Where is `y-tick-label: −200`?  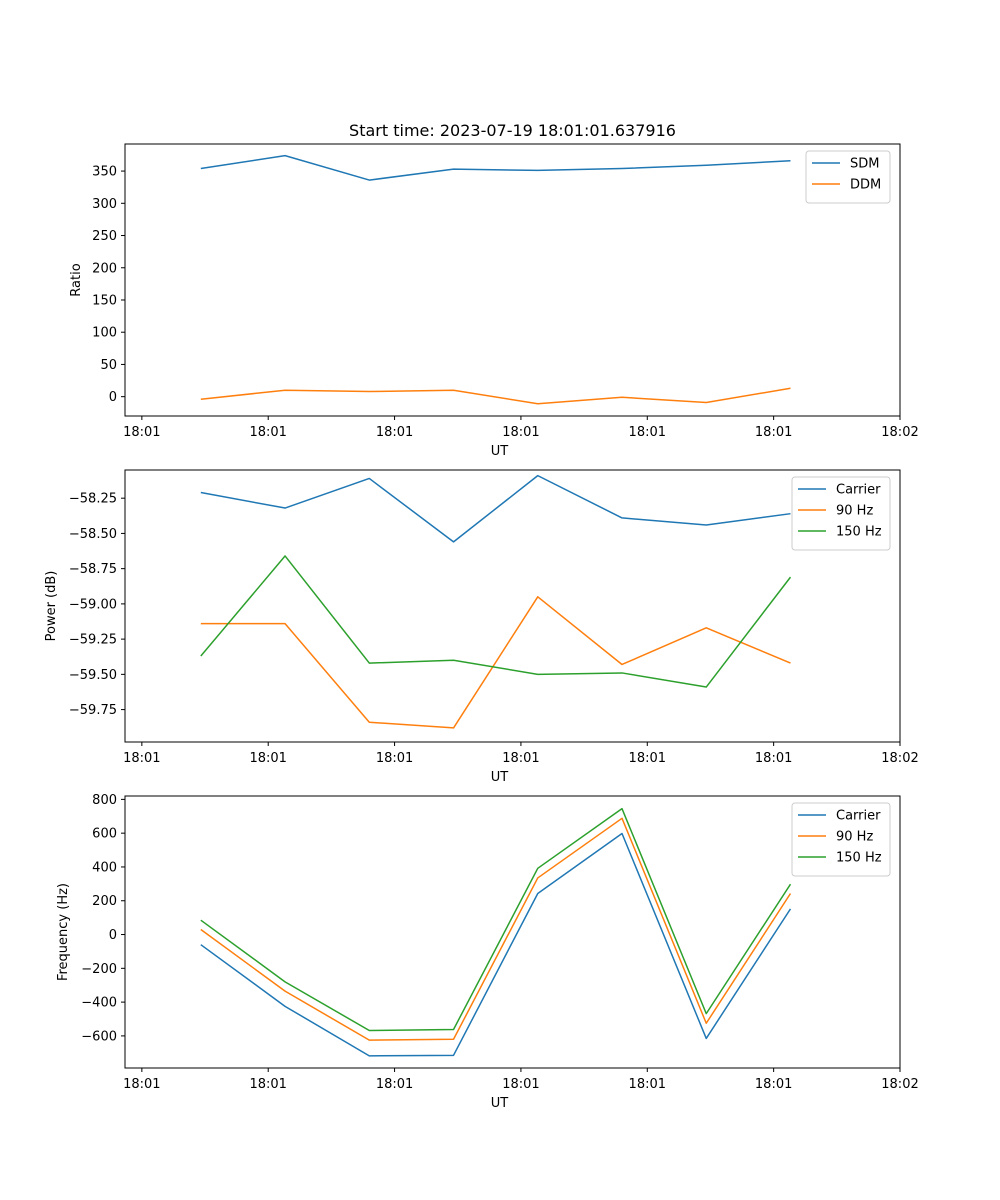 y-tick-label: −200 is located at coordinates (99, 969).